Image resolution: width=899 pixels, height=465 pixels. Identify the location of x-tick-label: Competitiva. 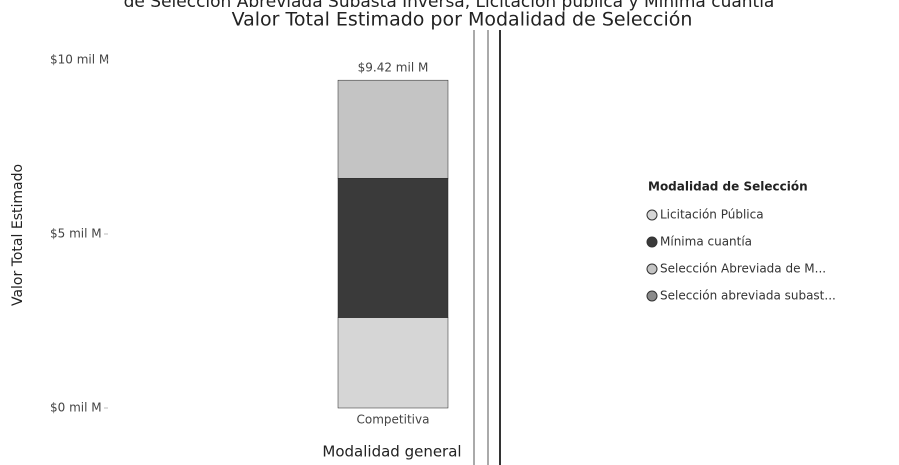
(393, 420).